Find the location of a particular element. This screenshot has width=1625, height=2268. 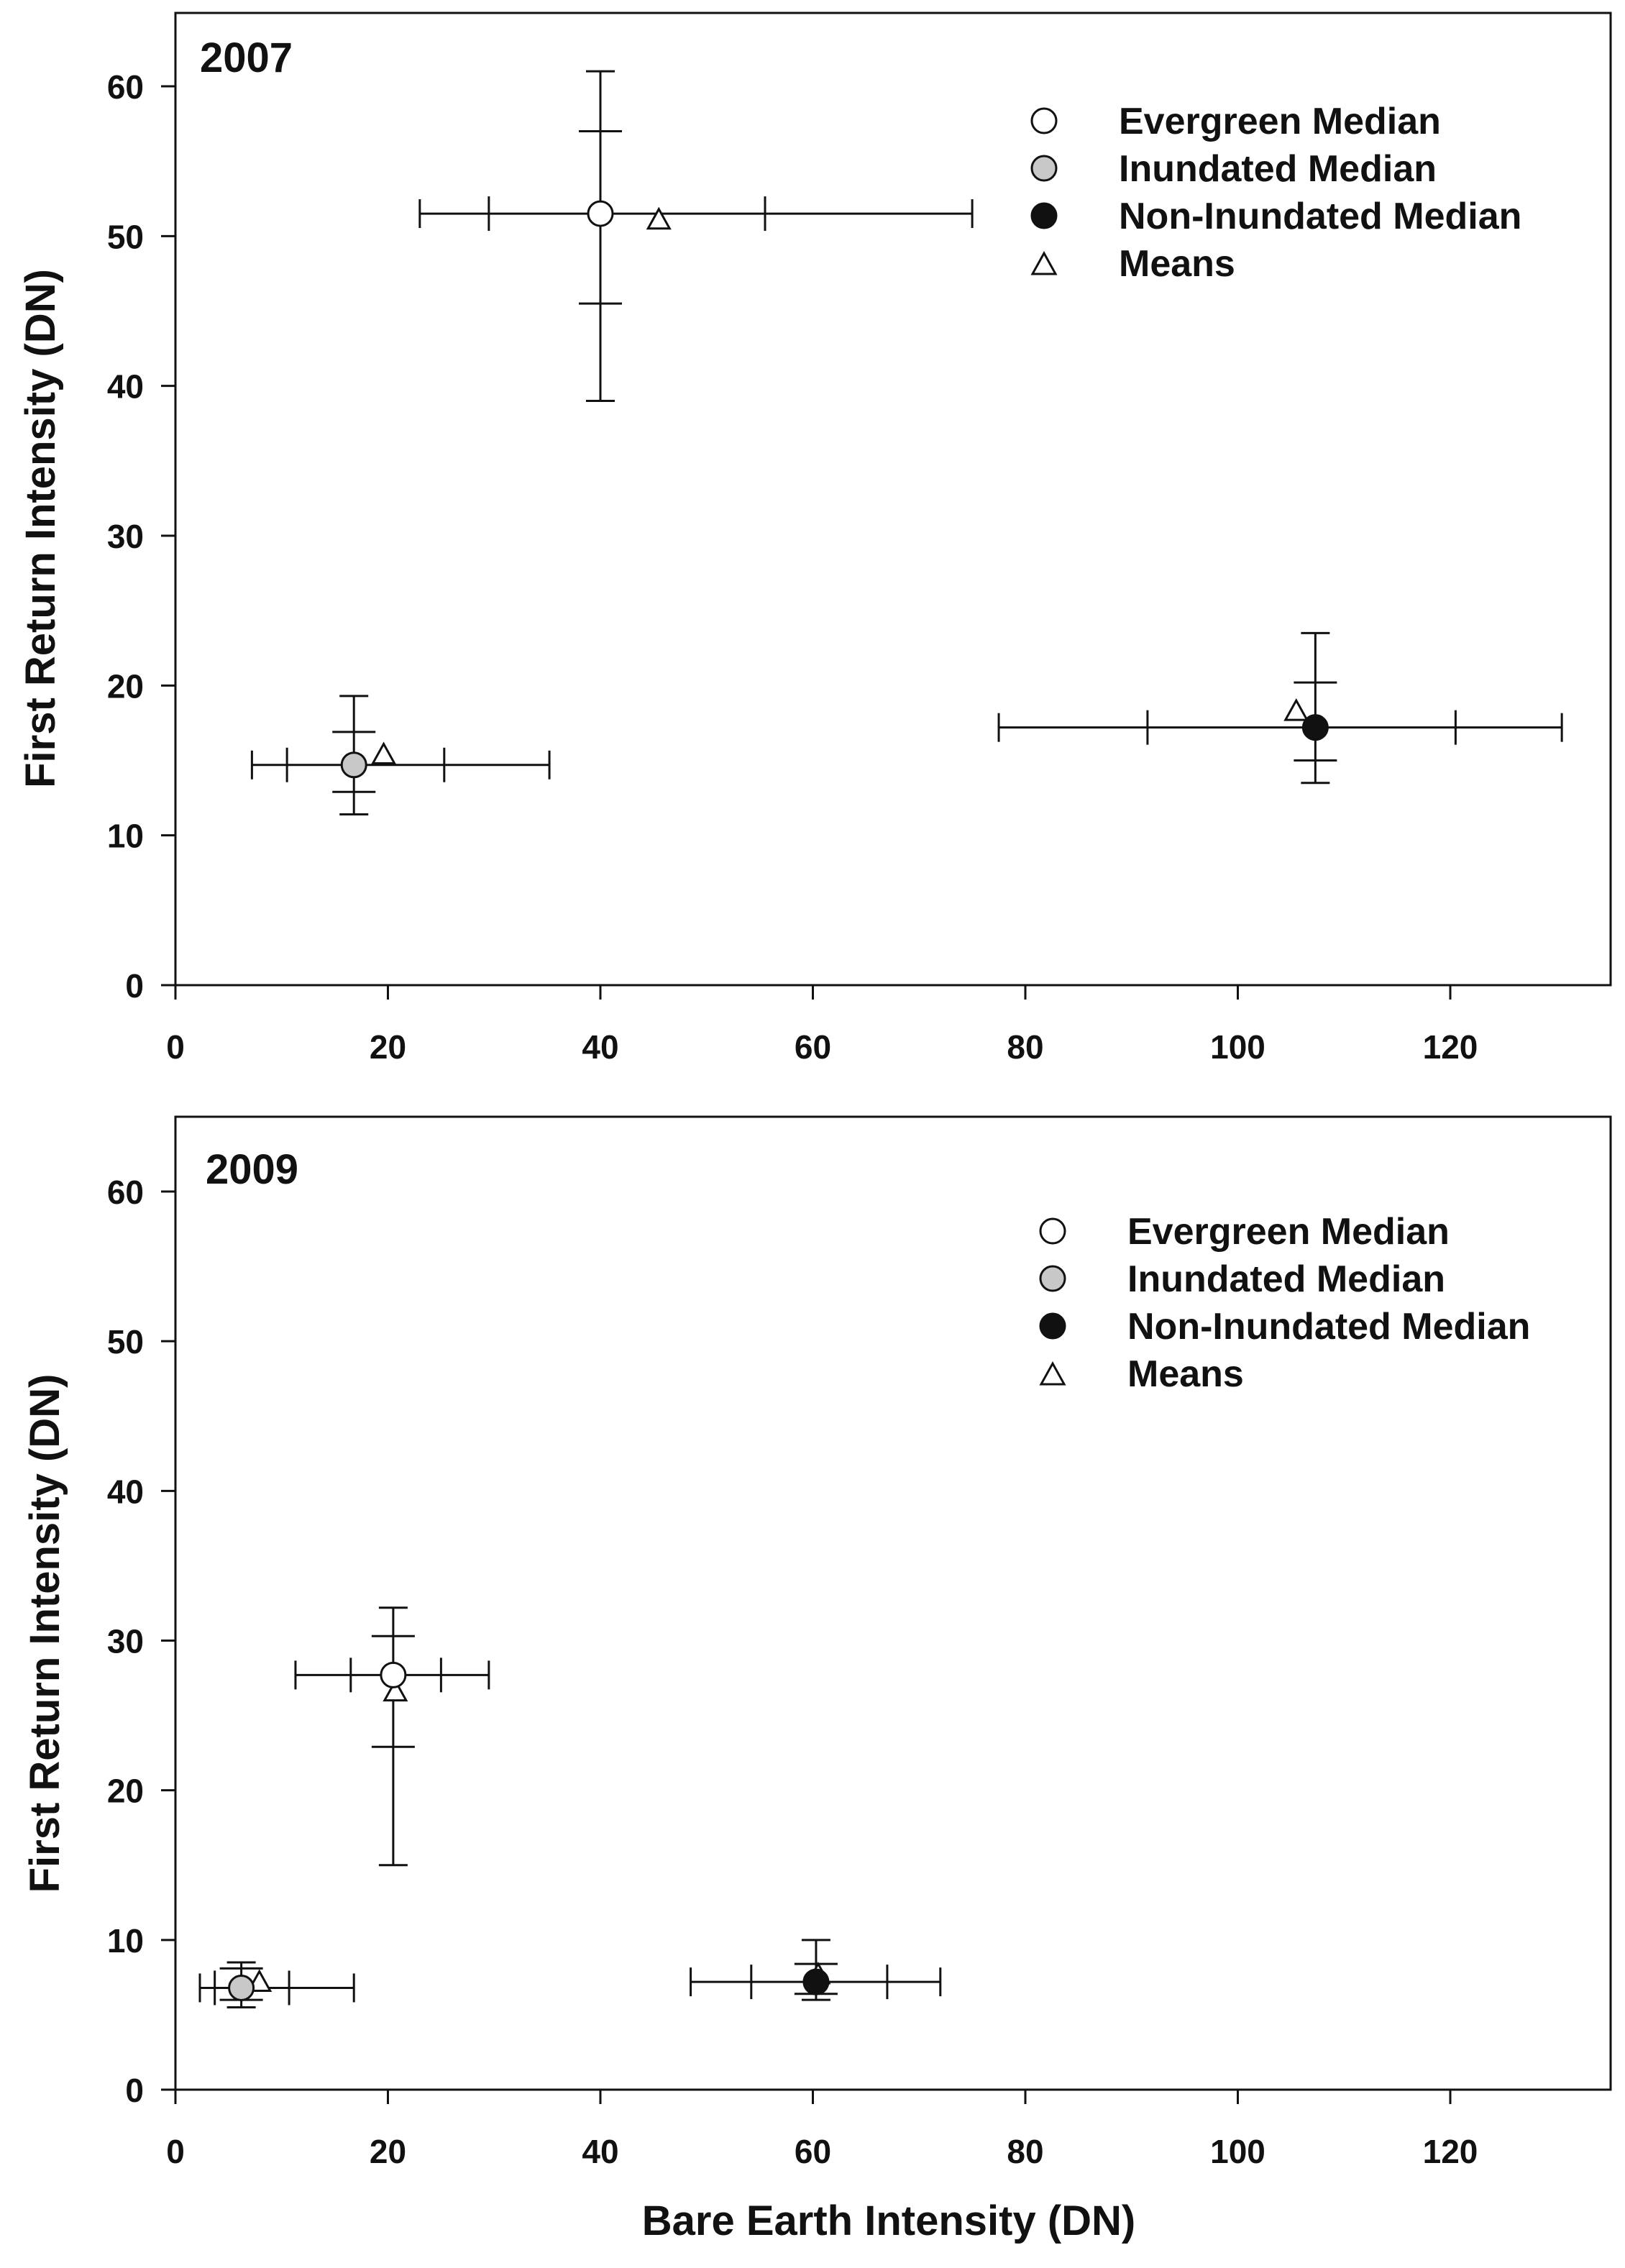

panel-year-label: 2009 is located at coordinates (252, 1169).